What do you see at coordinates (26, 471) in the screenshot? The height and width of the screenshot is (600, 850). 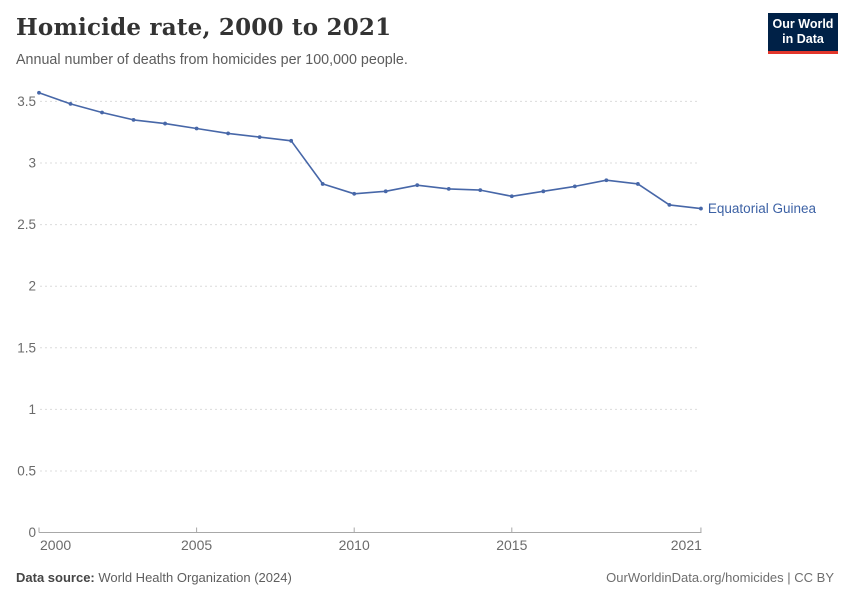 I see `y-axis-tick-label: 0.5` at bounding box center [26, 471].